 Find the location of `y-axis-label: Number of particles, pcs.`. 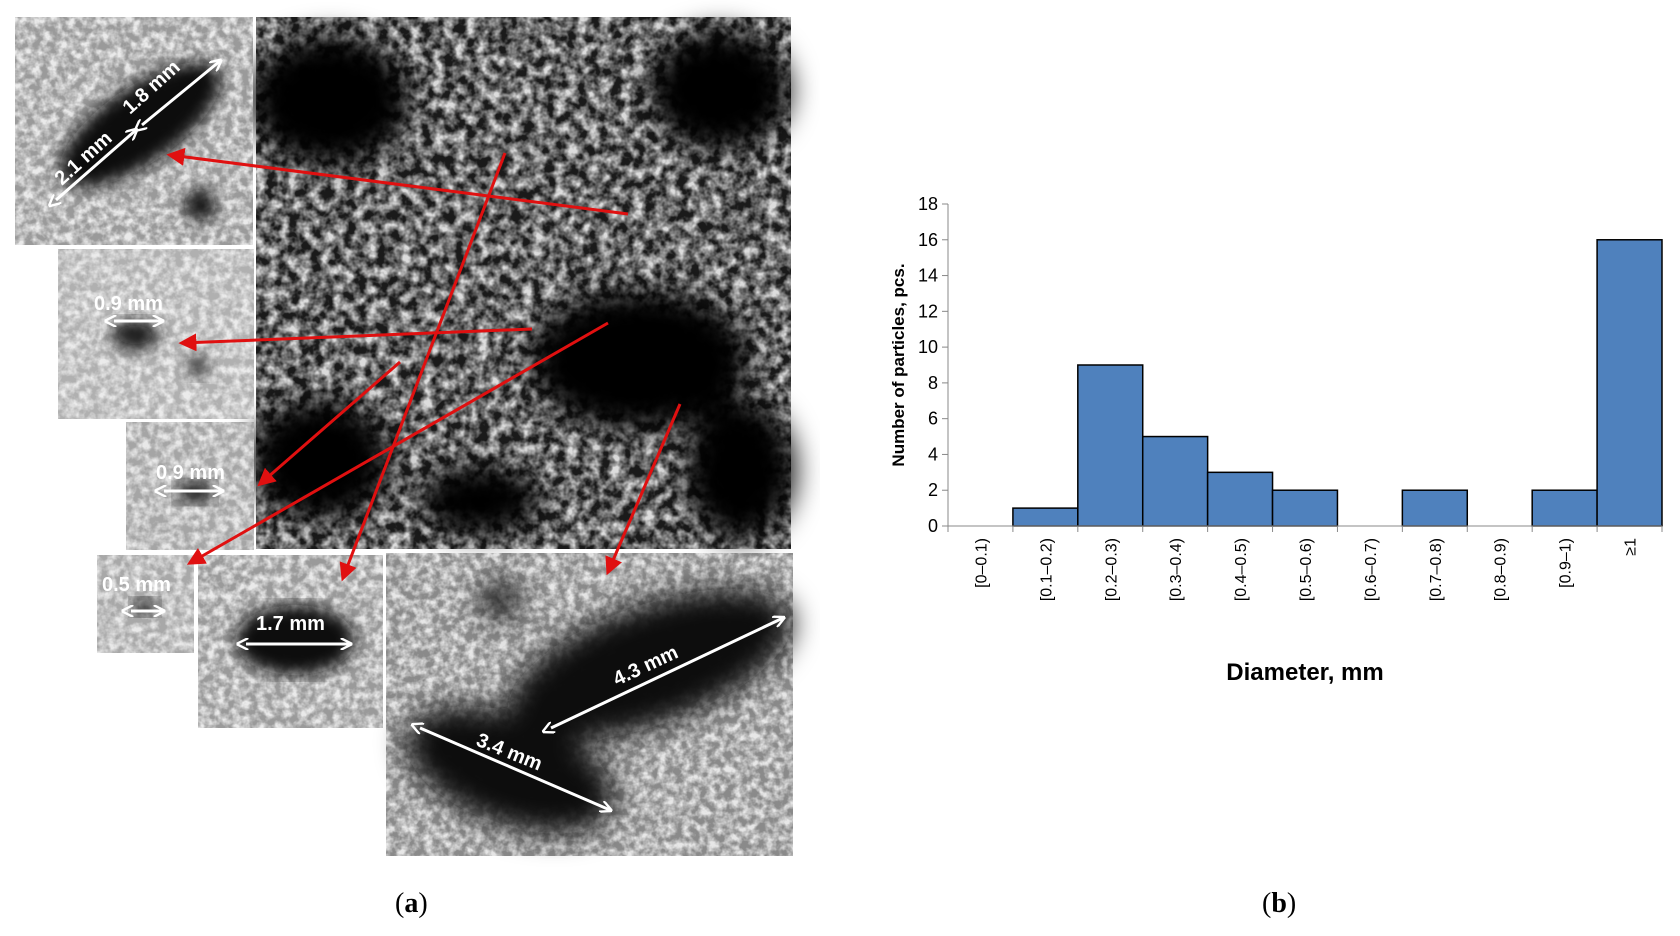

y-axis-label: Number of particles, pcs. is located at coordinates (898, 364).